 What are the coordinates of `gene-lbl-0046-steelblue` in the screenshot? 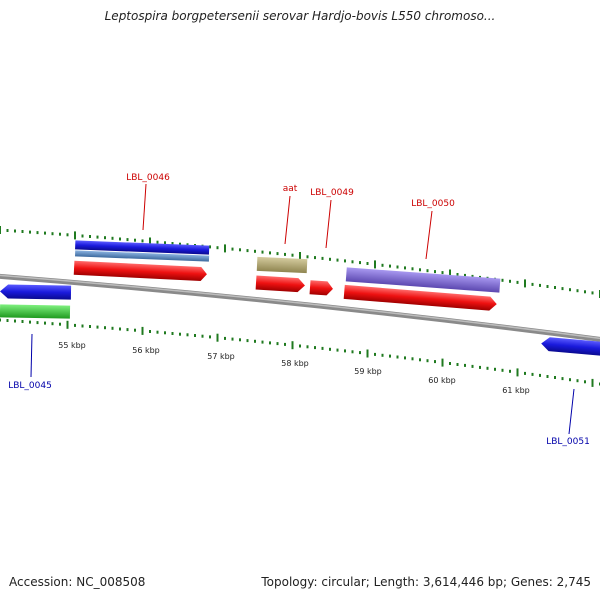 It's located at (142, 256).